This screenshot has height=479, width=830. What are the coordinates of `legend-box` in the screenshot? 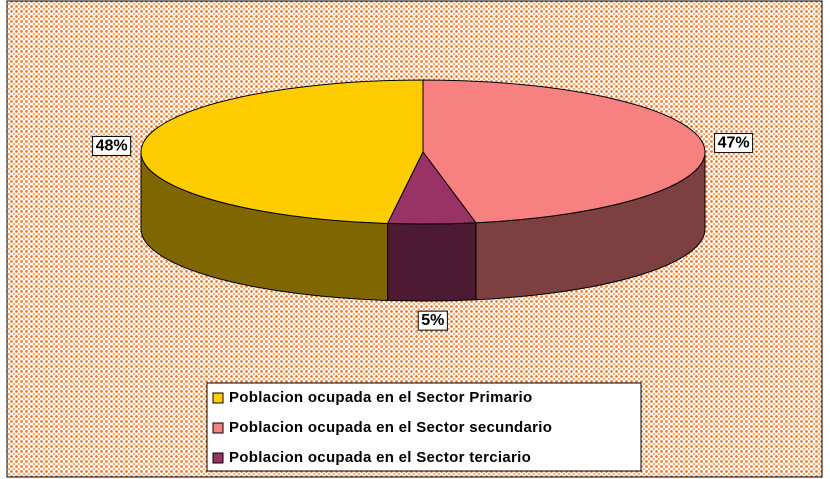 It's located at (424, 427).